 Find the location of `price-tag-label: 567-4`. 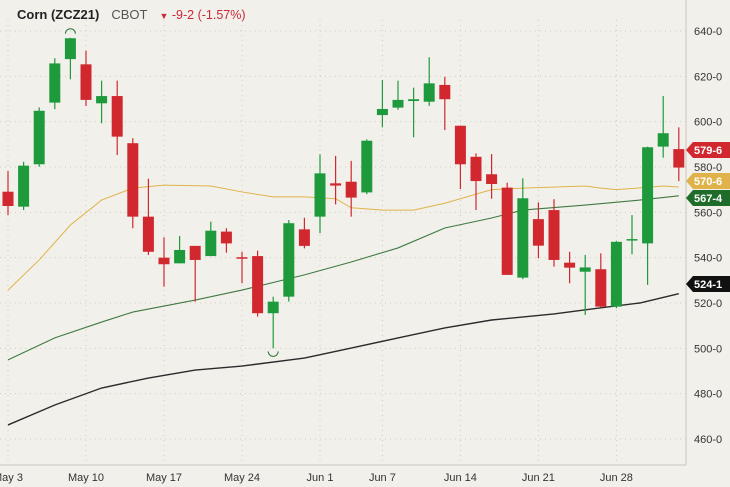

price-tag-label: 567-4 is located at coordinates (708, 199).